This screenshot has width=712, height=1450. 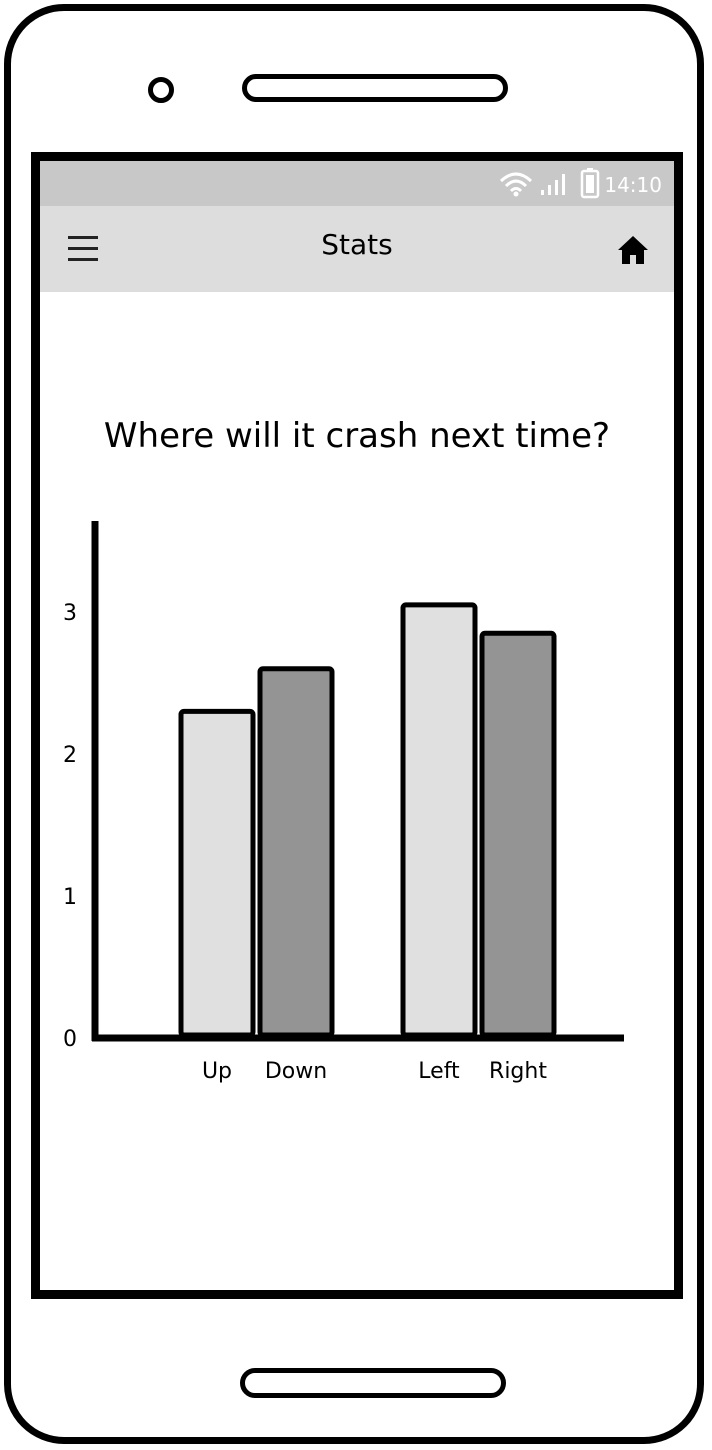 What do you see at coordinates (633, 185) in the screenshot?
I see `status-time: 14:10` at bounding box center [633, 185].